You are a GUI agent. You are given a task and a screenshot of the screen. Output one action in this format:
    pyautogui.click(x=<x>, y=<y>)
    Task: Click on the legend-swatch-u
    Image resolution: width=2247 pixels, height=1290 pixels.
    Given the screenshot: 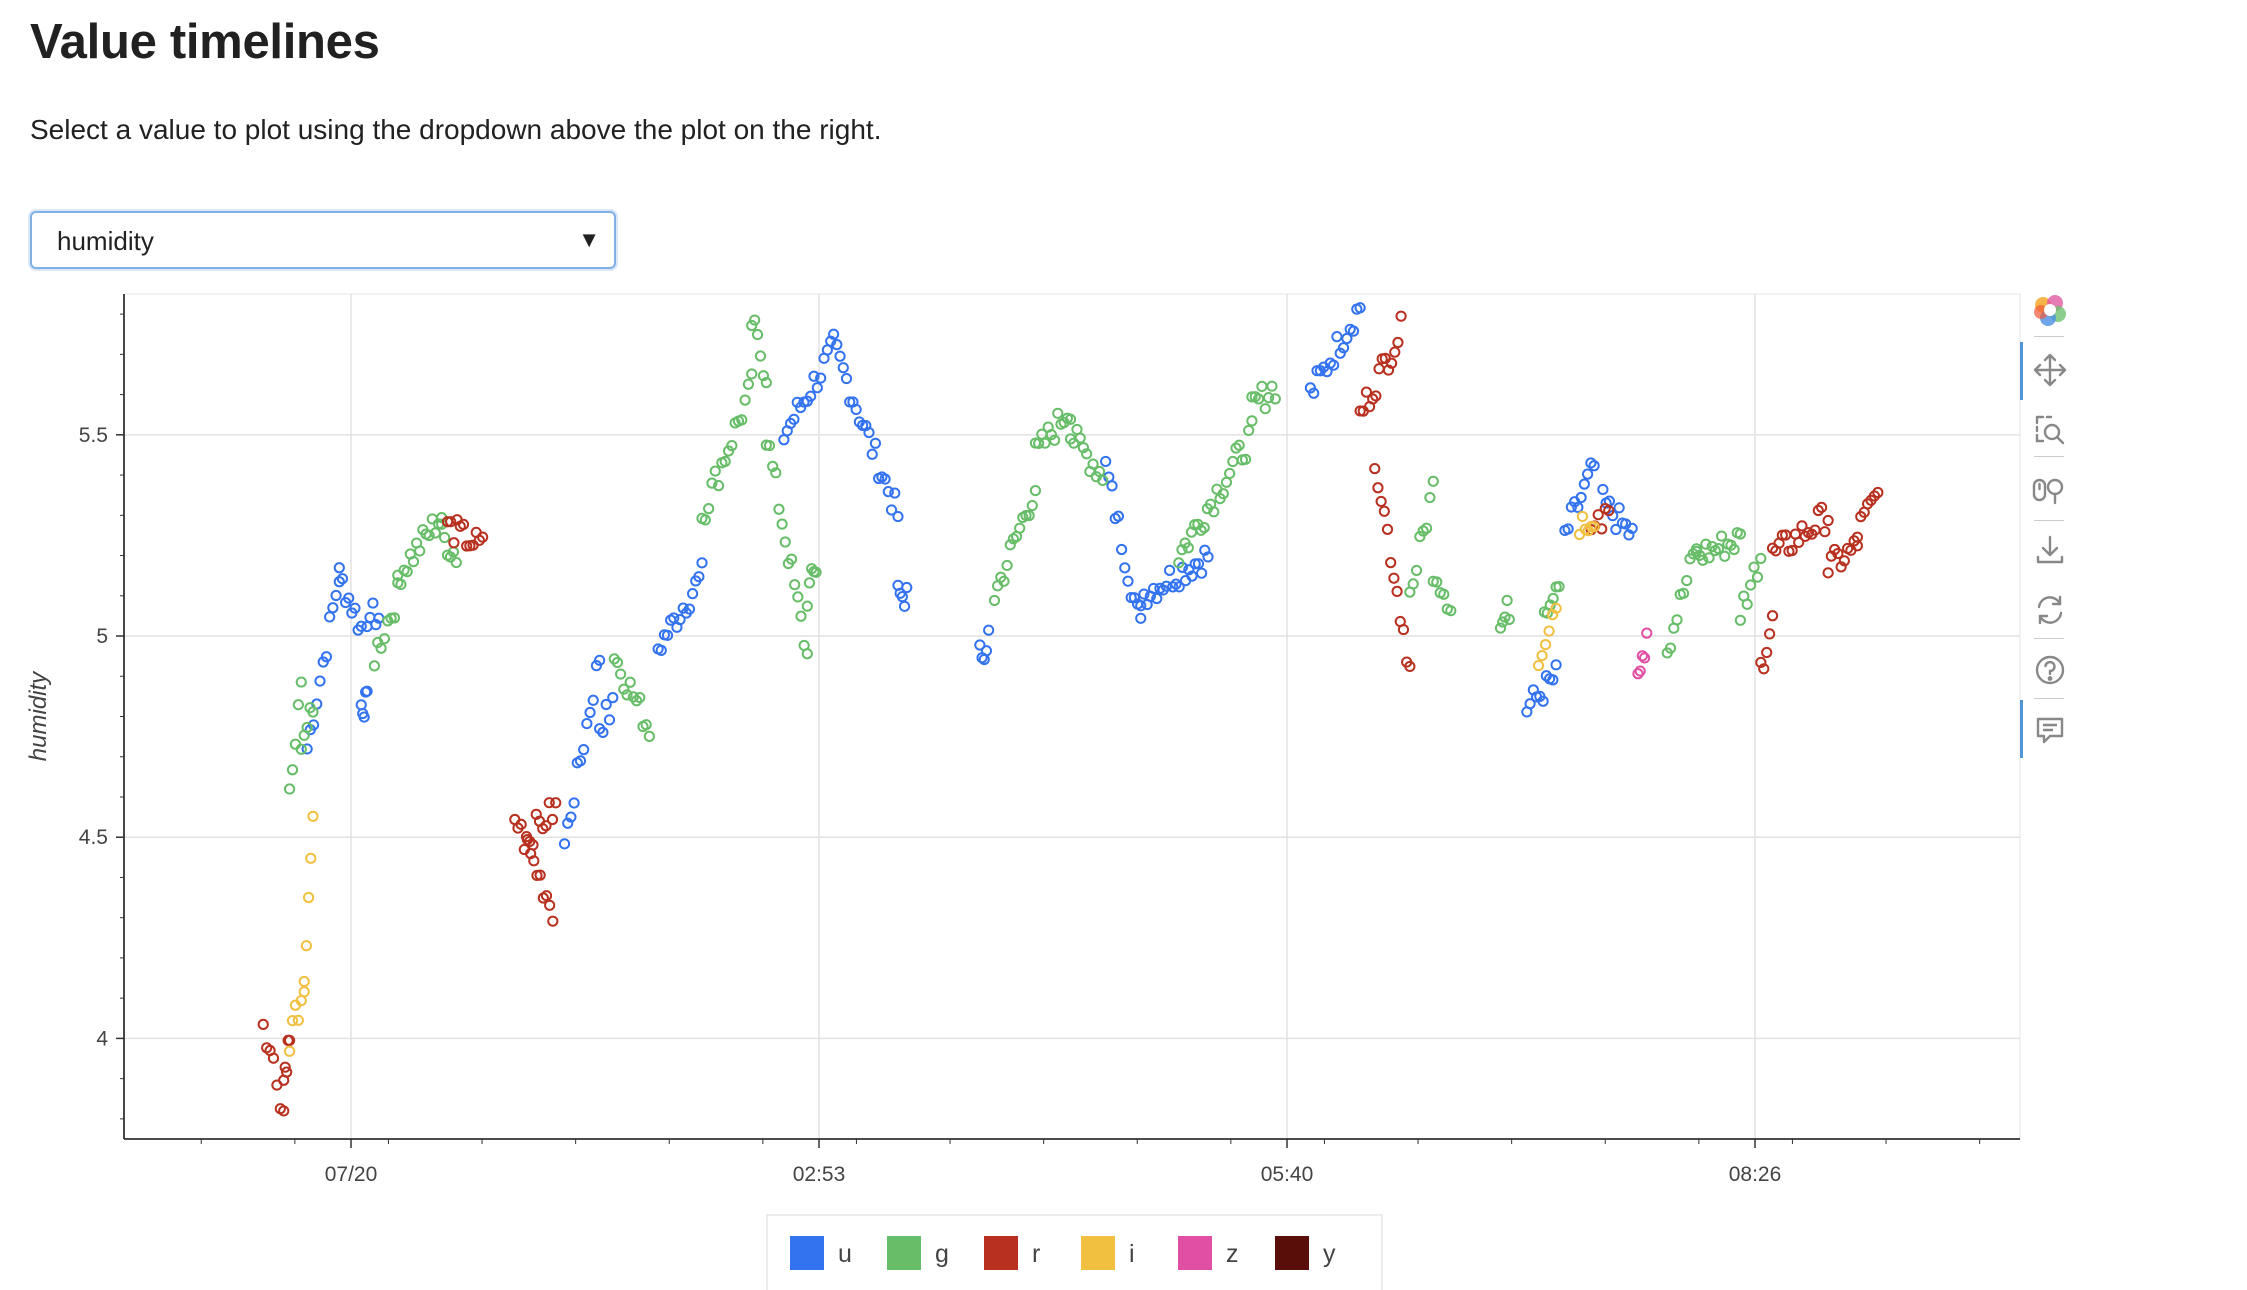 What is the action you would take?
    pyautogui.click(x=807, y=1253)
    